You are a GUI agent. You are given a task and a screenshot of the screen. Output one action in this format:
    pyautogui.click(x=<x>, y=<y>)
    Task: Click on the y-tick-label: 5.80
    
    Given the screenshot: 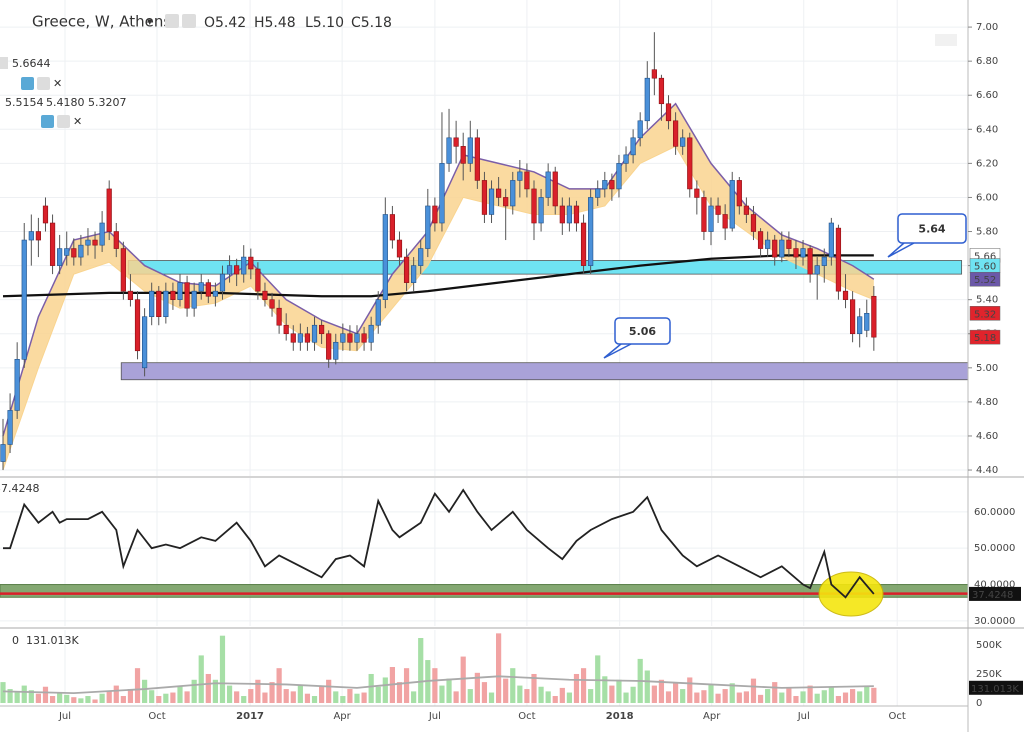 What is the action you would take?
    pyautogui.click(x=987, y=232)
    